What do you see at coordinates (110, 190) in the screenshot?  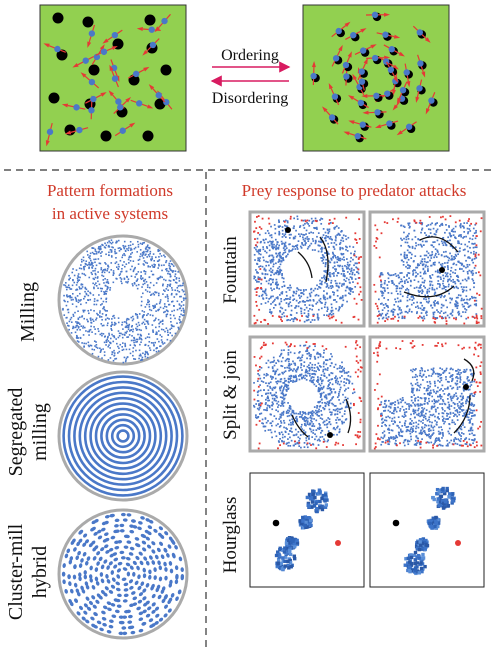 I see `left-heading-line1: Pattern formations` at bounding box center [110, 190].